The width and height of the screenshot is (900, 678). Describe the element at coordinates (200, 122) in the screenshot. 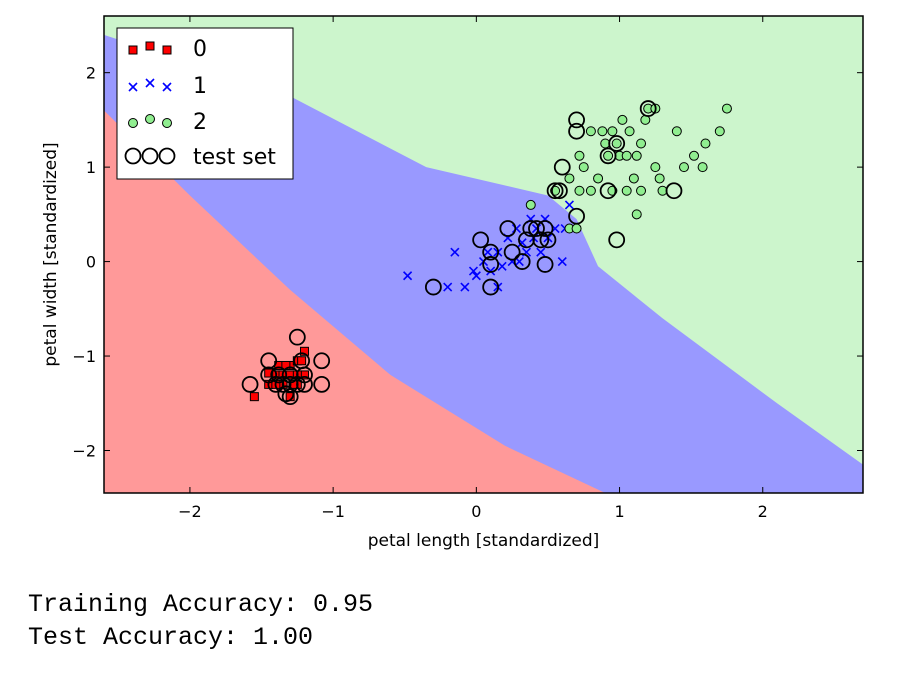

I see `legend-class-2-label: 2` at that location.